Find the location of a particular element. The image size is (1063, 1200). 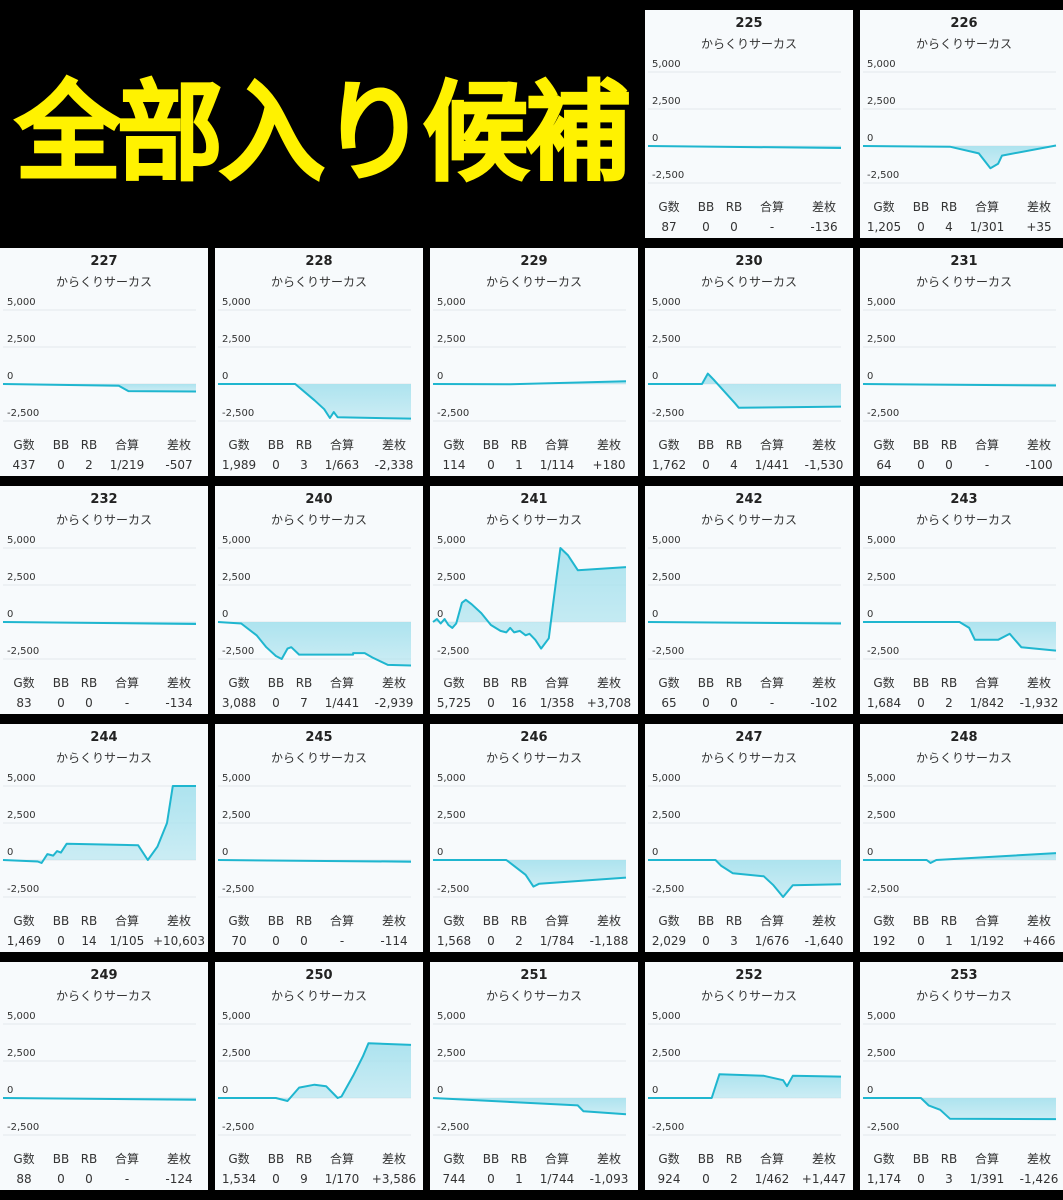

stats-value: -114 is located at coordinates (394, 941).